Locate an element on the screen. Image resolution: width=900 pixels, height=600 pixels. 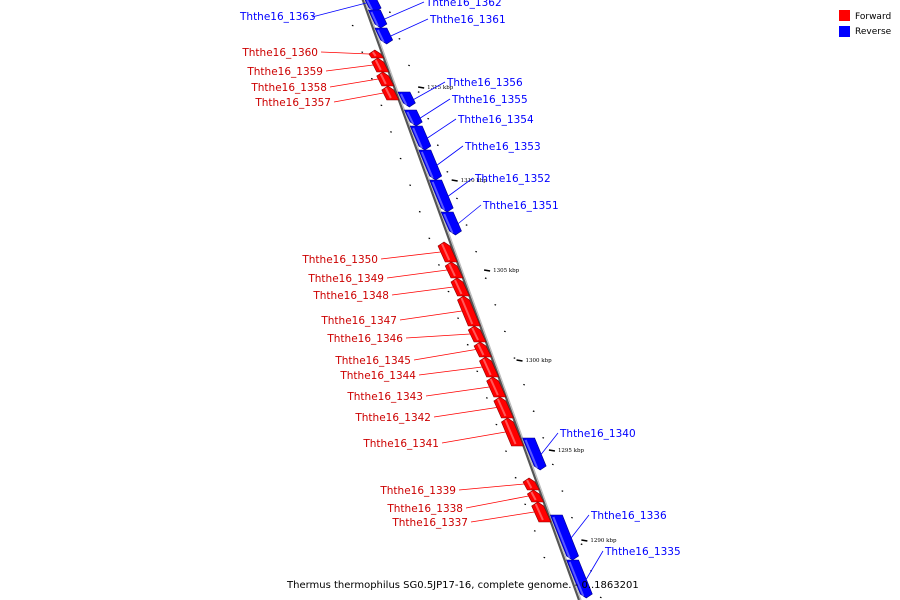
forward-gene-label: Ththe16_1348 is located at coordinates (350, 296).